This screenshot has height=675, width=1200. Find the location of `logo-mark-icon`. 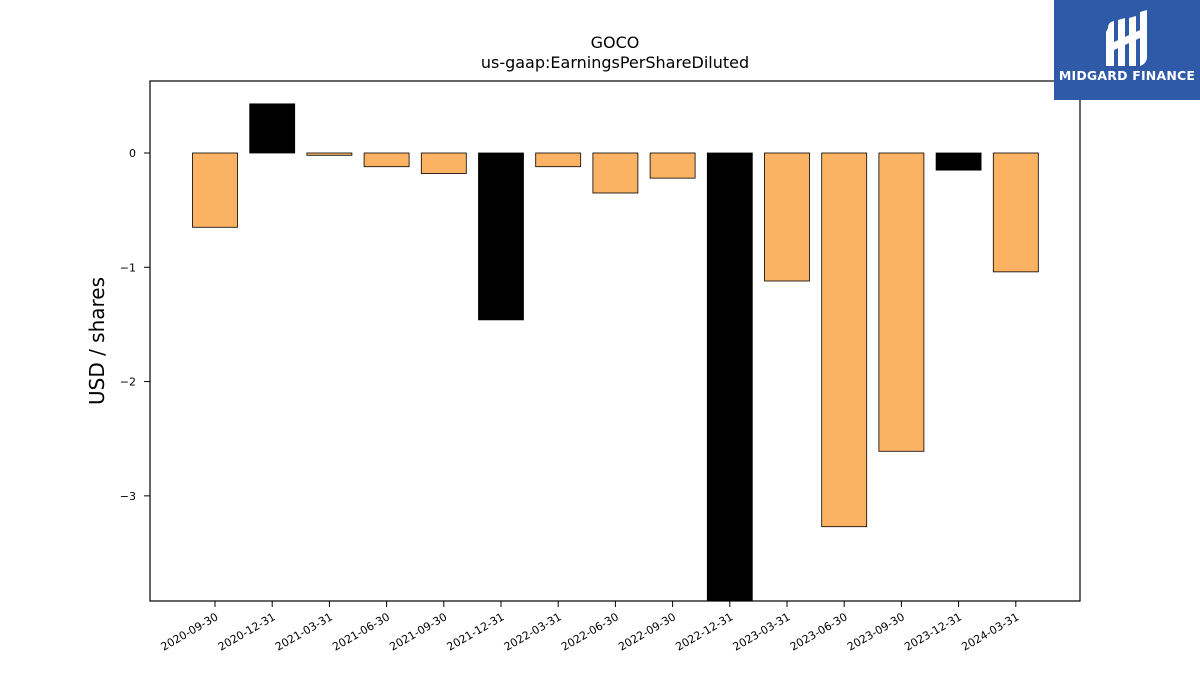

logo-mark-icon is located at coordinates (1126, 38).